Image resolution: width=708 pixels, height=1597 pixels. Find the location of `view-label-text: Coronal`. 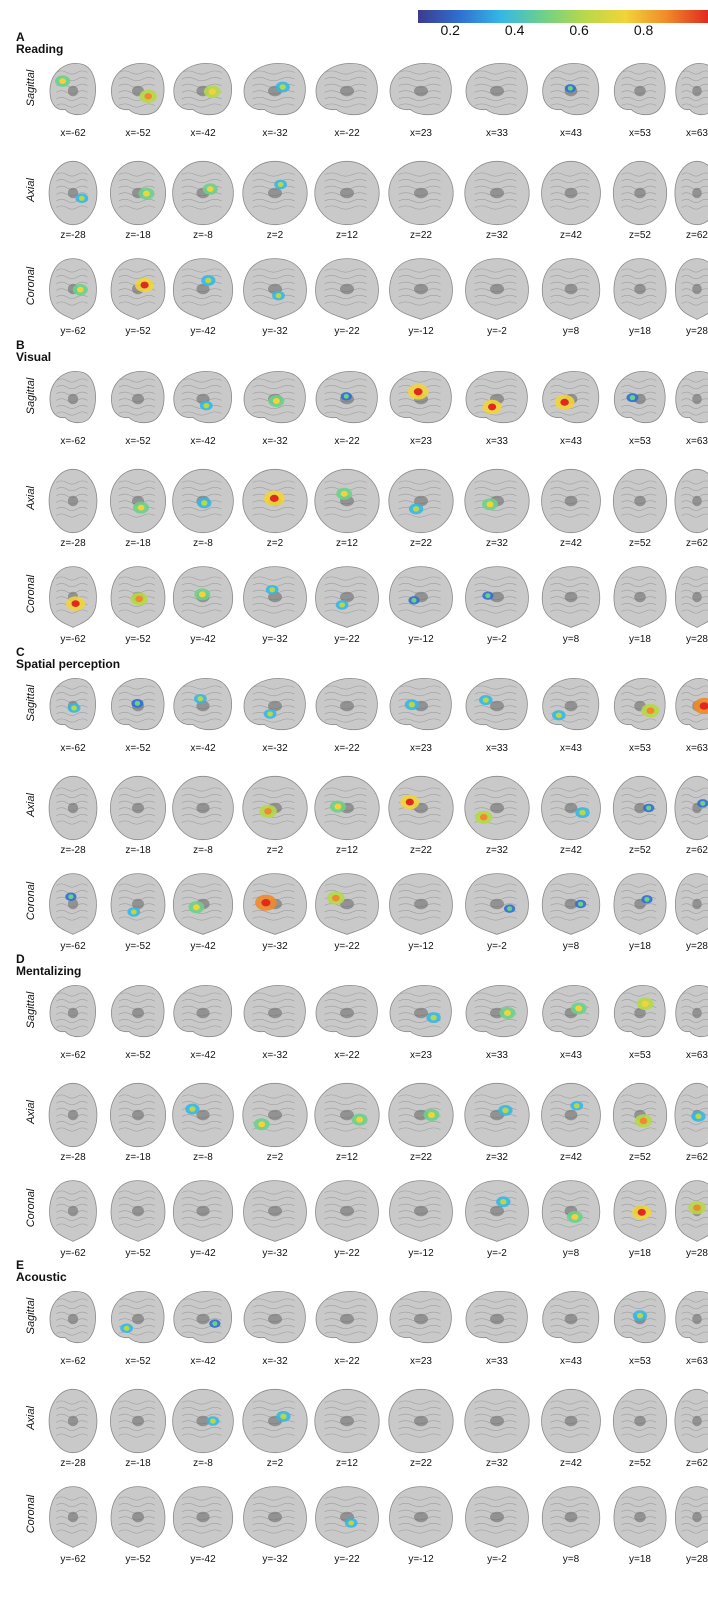

view-label-text: Coronal is located at coordinates (31, 286).